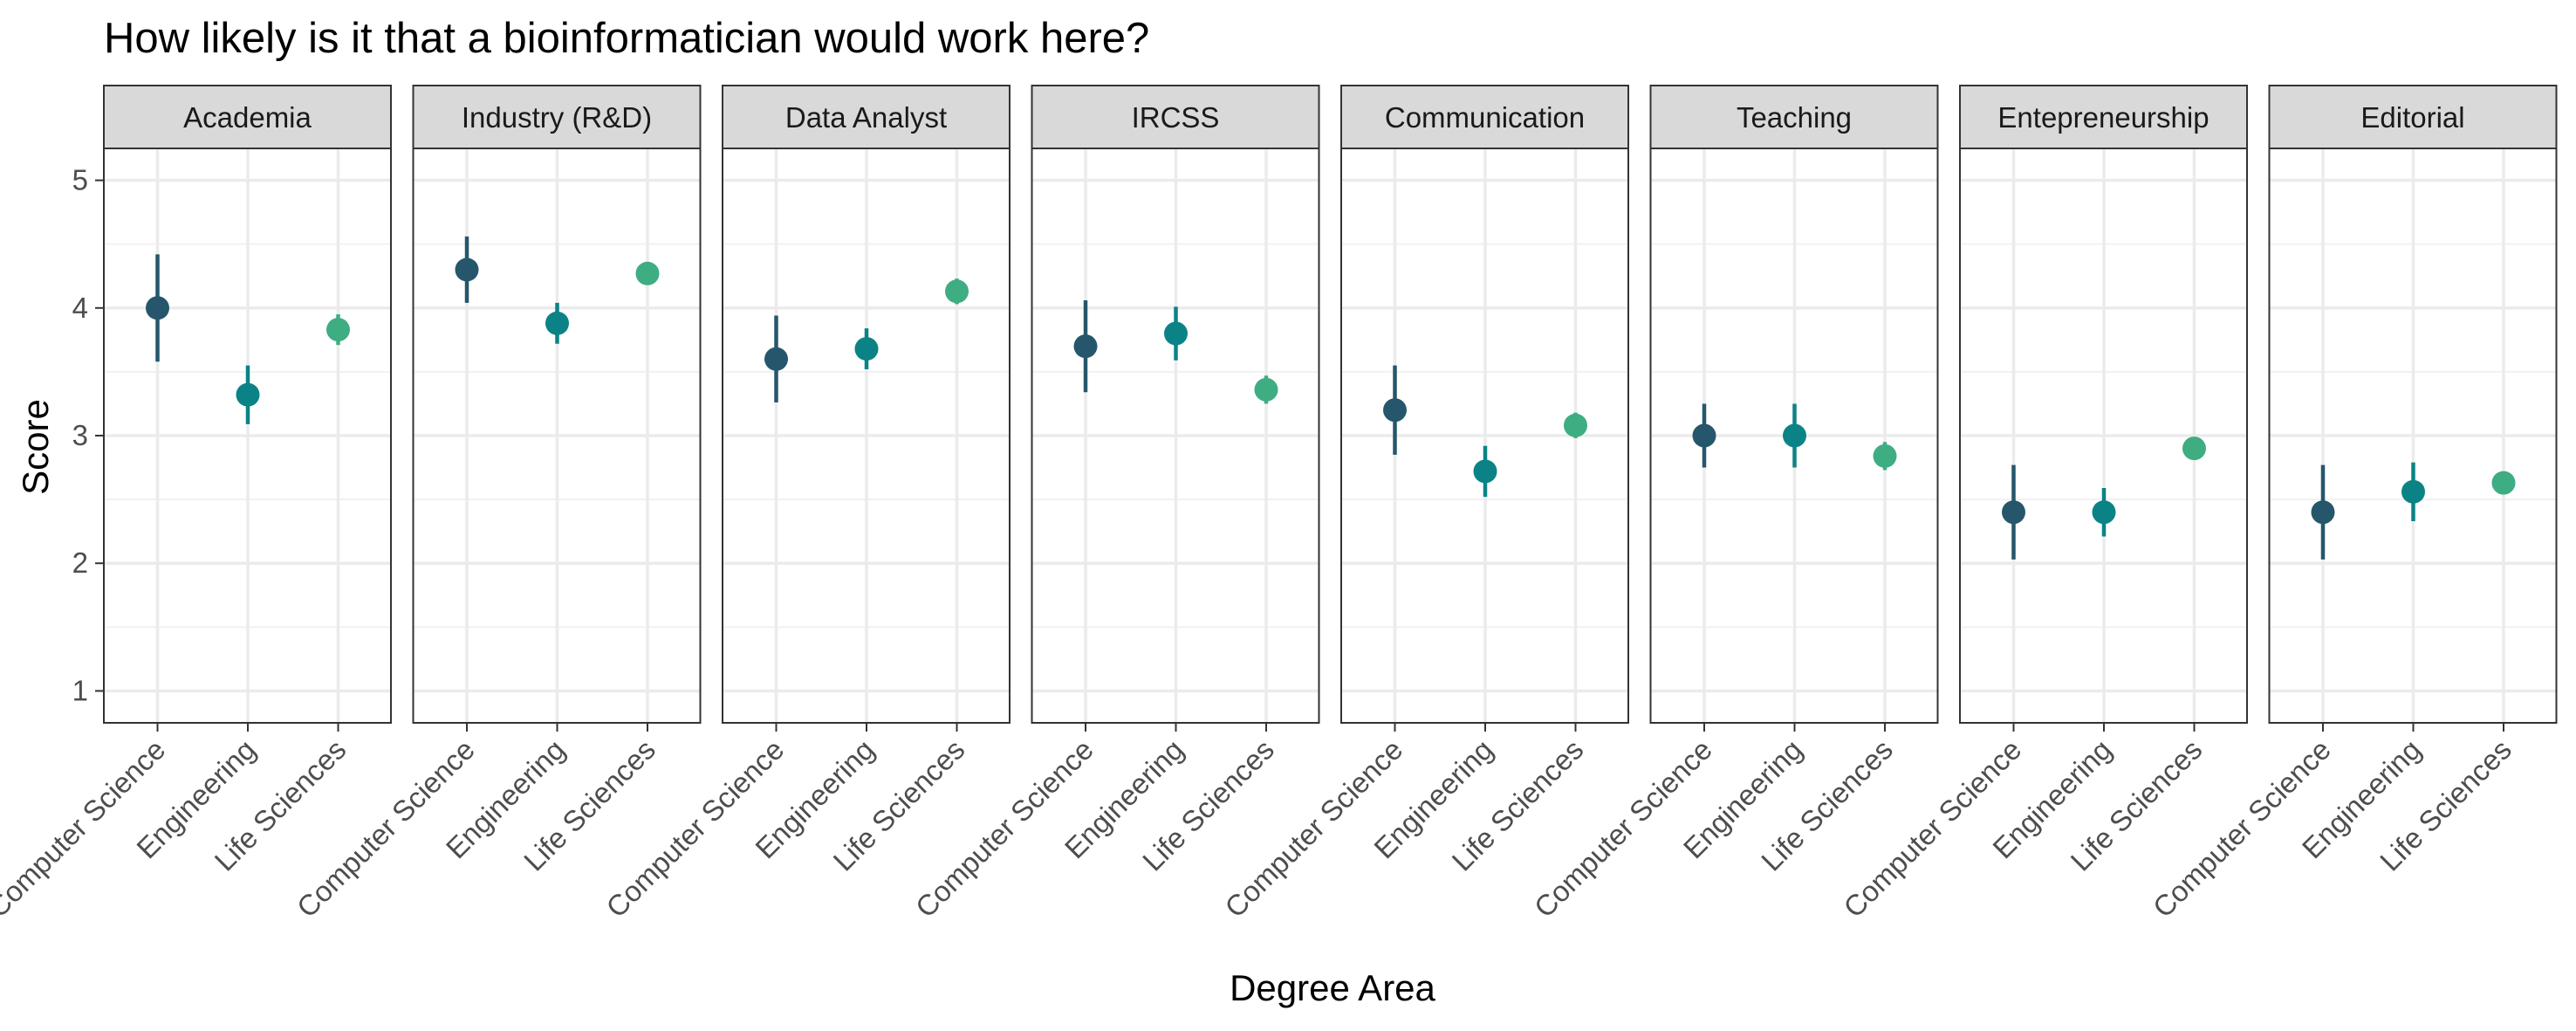 This screenshot has width=2576, height=1031. I want to click on facet-strip-label: IRCSS, so click(1176, 117).